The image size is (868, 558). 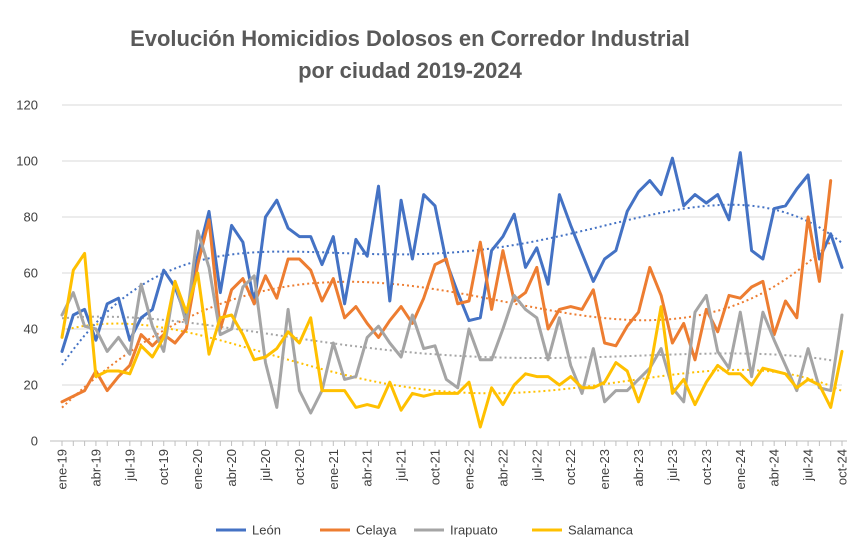 What do you see at coordinates (27, 105) in the screenshot?
I see `y-tick-label: 120` at bounding box center [27, 105].